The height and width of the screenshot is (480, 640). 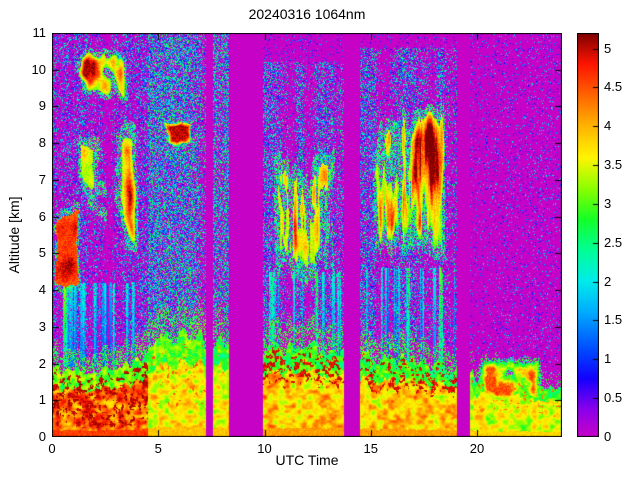 I want to click on y-tick-label: 0, so click(x=42, y=436).